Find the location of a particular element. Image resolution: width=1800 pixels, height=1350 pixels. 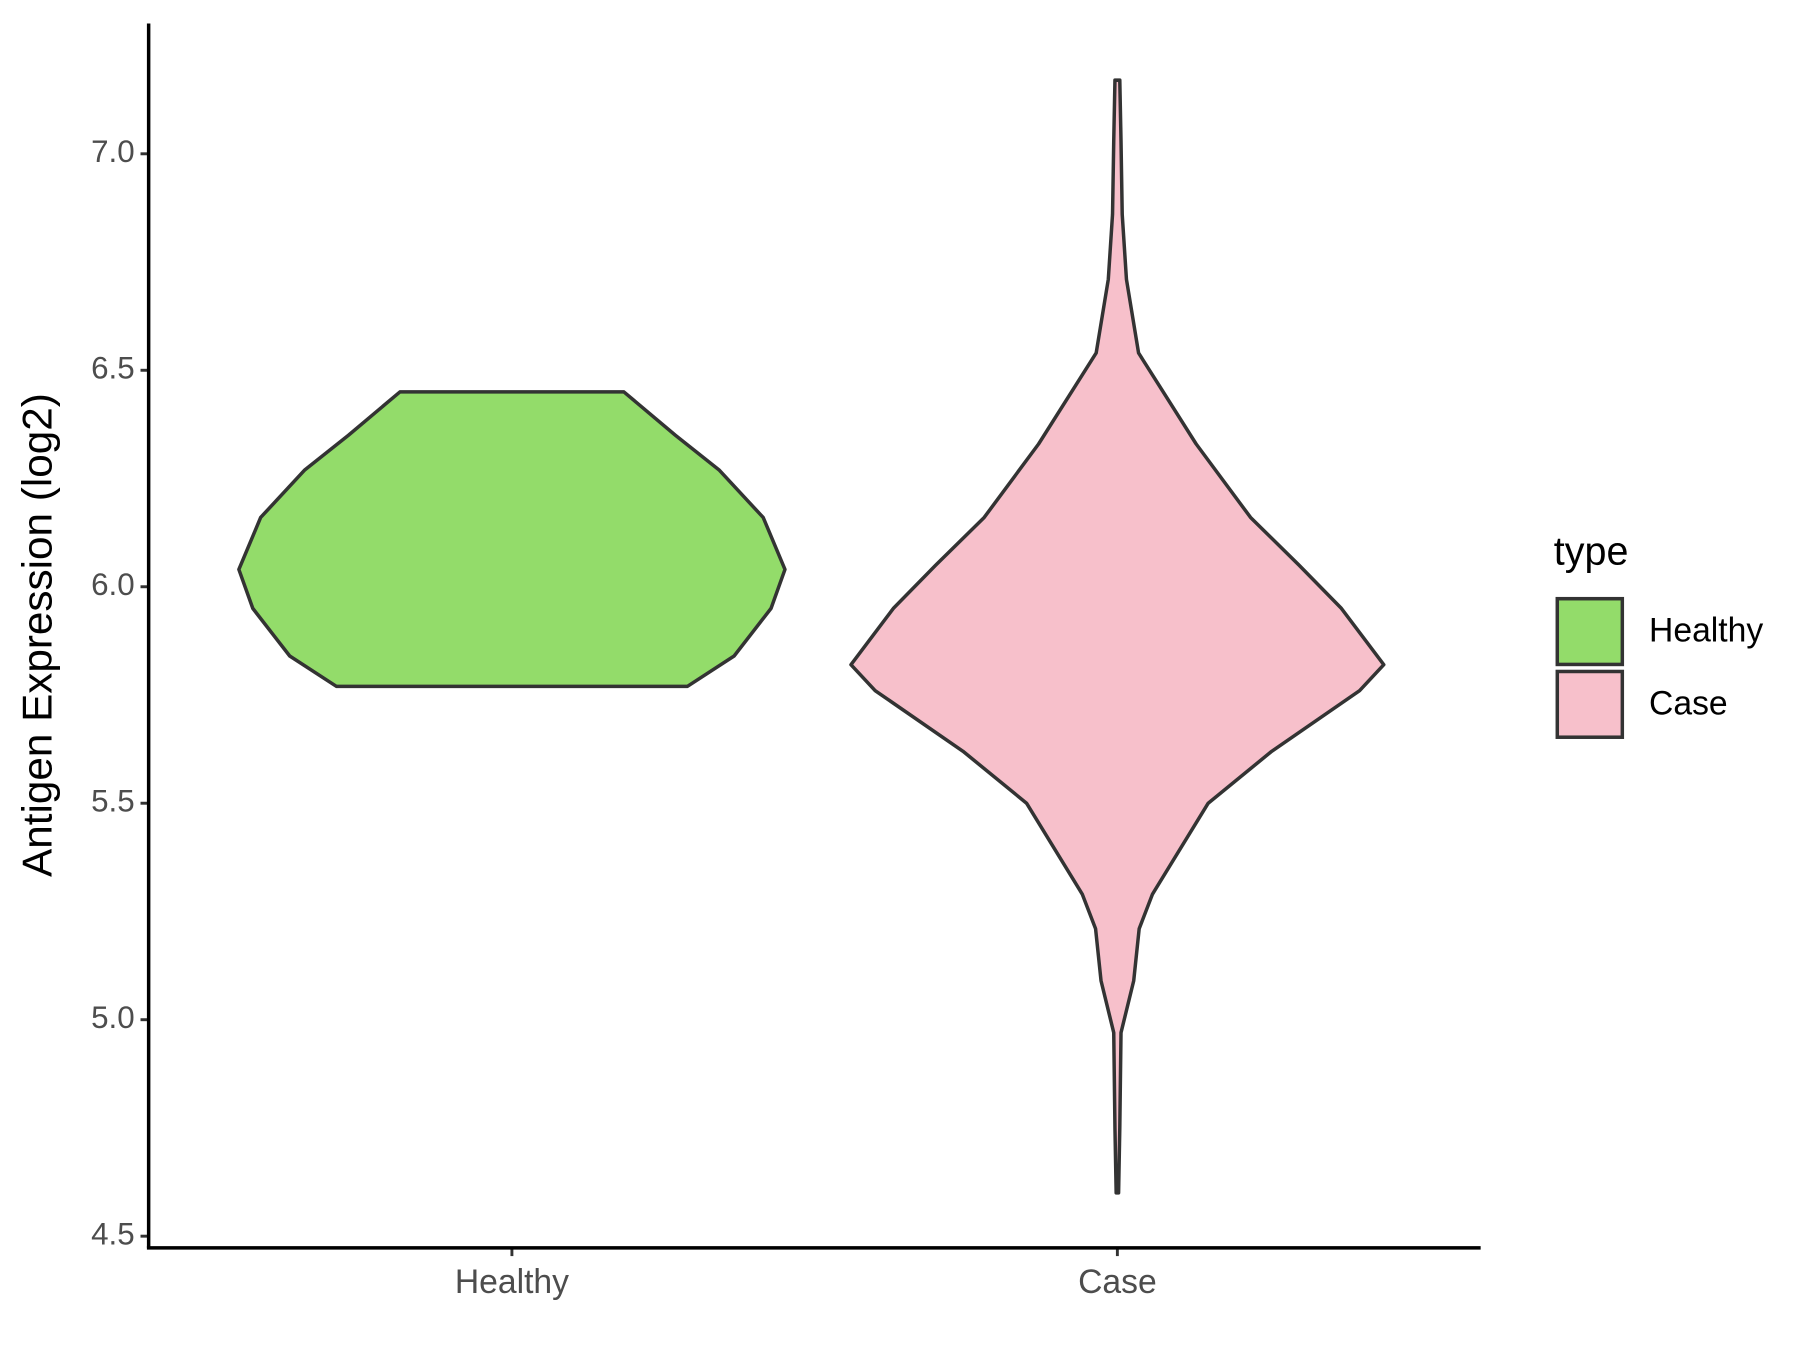

legend-label: Healthy is located at coordinates (1706, 631).